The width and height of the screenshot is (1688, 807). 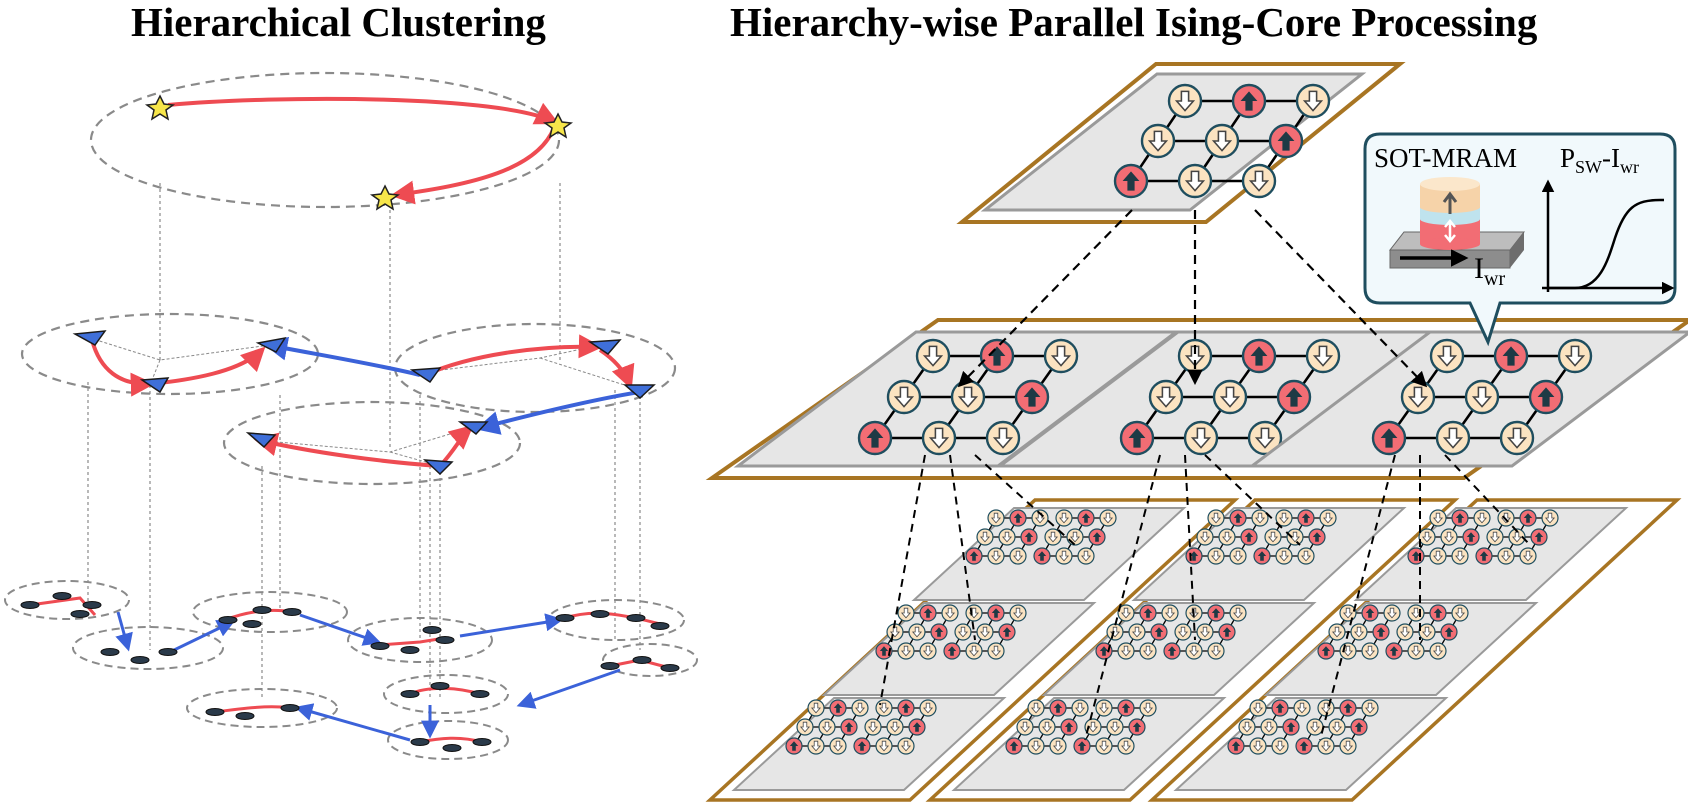 I want to click on bottom-core-spins-0-1-a, so click(x=917, y=632).